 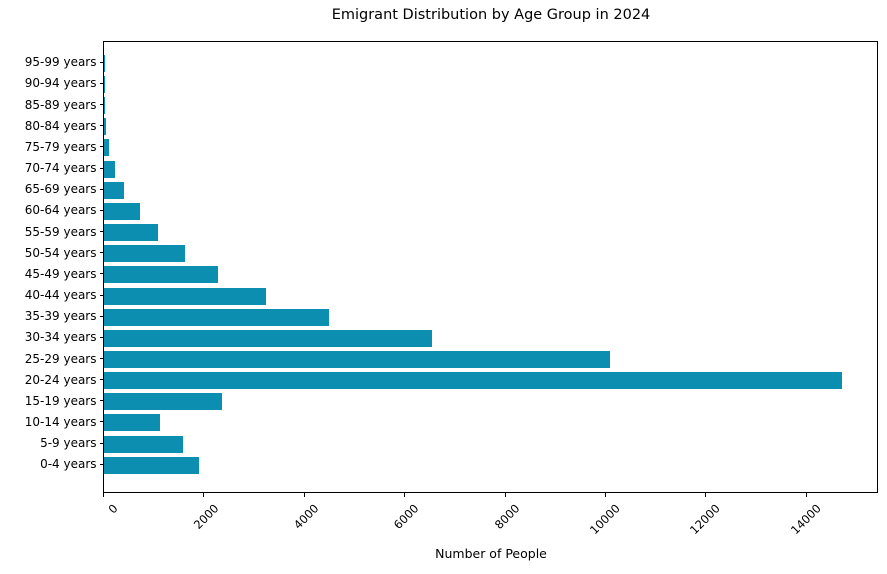 What do you see at coordinates (60, 379) in the screenshot?
I see `y-tick-label: 20-24 years` at bounding box center [60, 379].